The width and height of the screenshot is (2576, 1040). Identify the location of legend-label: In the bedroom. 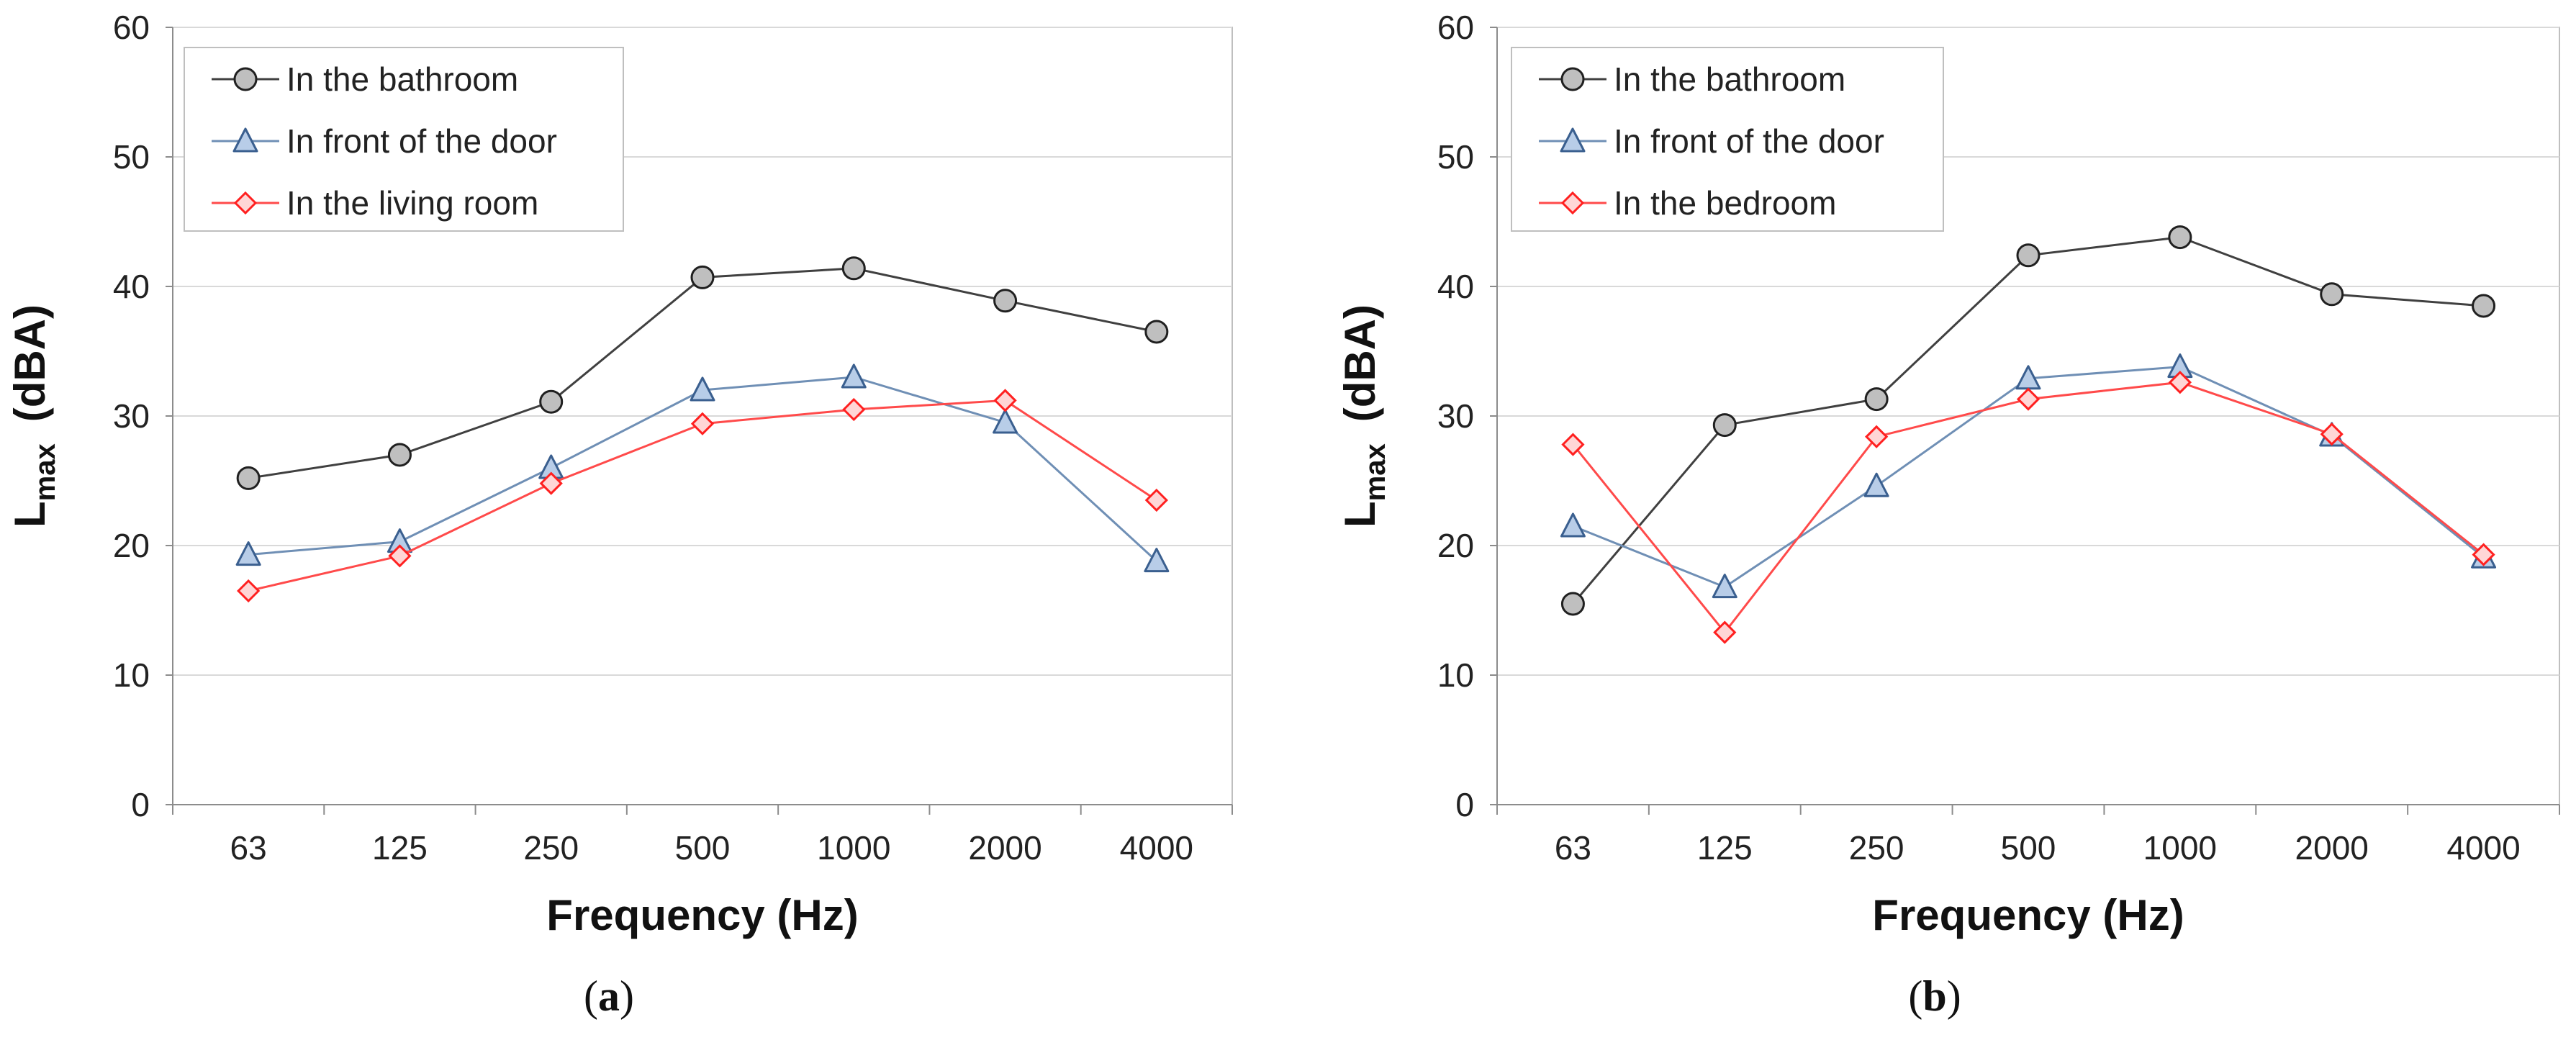
(1725, 203).